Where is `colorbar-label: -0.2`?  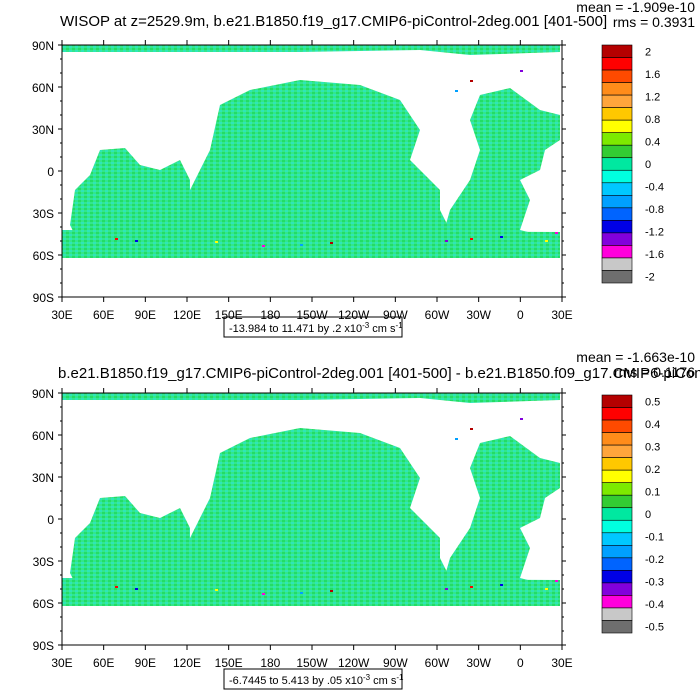 colorbar-label: -0.2 is located at coordinates (654, 560).